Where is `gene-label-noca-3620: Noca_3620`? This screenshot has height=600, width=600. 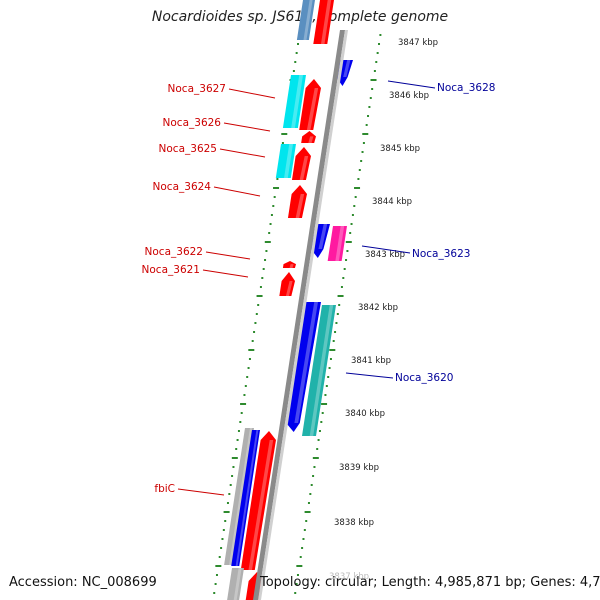
gene-label-noca-3620: Noca_3620 is located at coordinates (399, 378).